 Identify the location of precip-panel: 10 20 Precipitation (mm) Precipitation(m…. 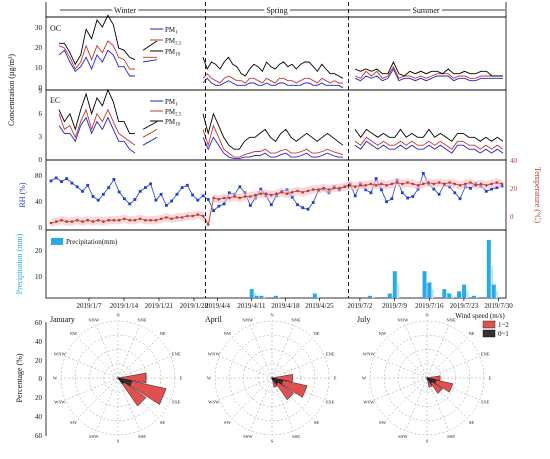
(261, 264).